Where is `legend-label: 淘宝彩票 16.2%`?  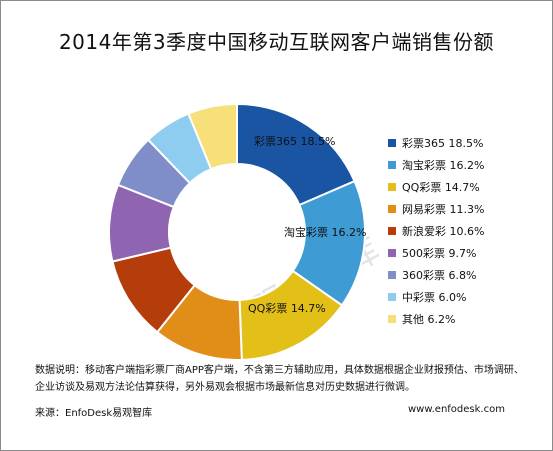 legend-label: 淘宝彩票 16.2% is located at coordinates (443, 165).